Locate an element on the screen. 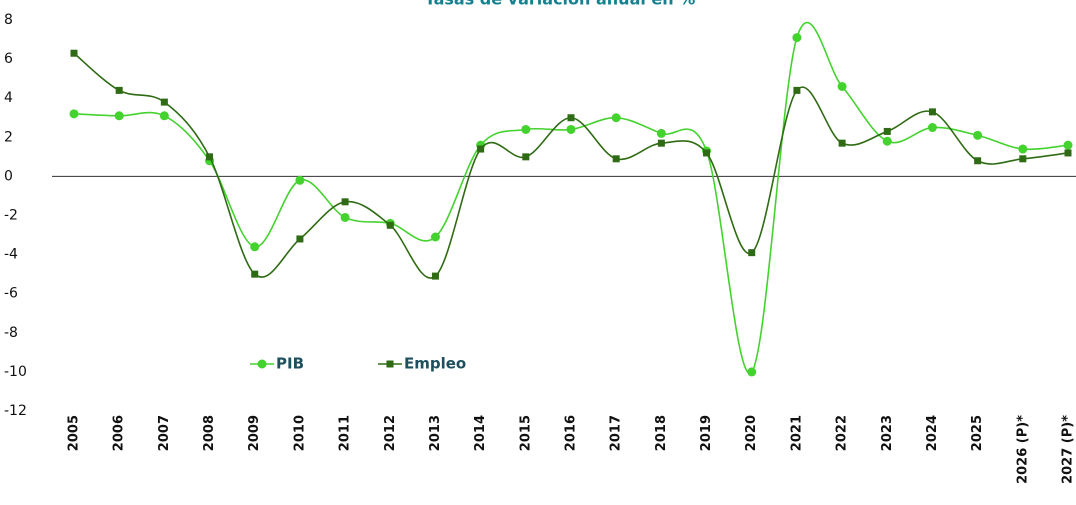  x-tick-label: 2005 is located at coordinates (74, 433).